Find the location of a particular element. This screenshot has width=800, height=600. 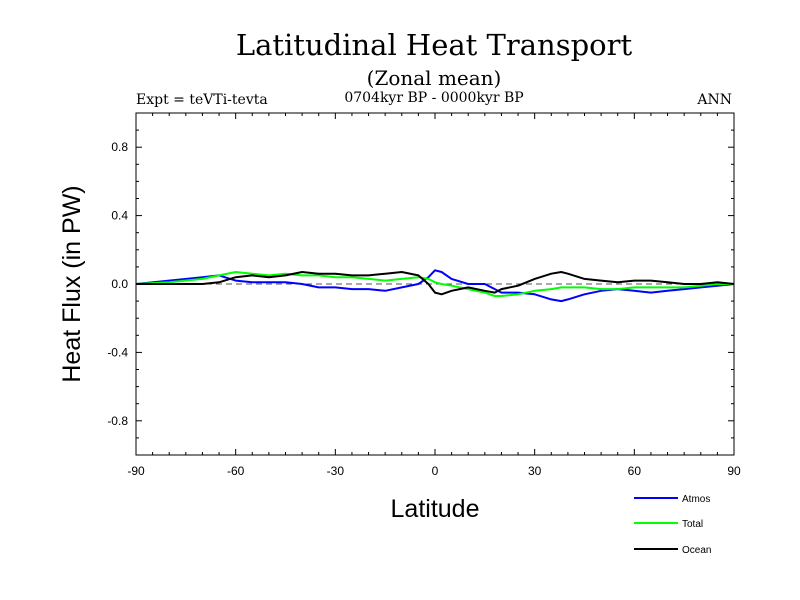

legend-label-ocean: Ocean is located at coordinates (696, 550).